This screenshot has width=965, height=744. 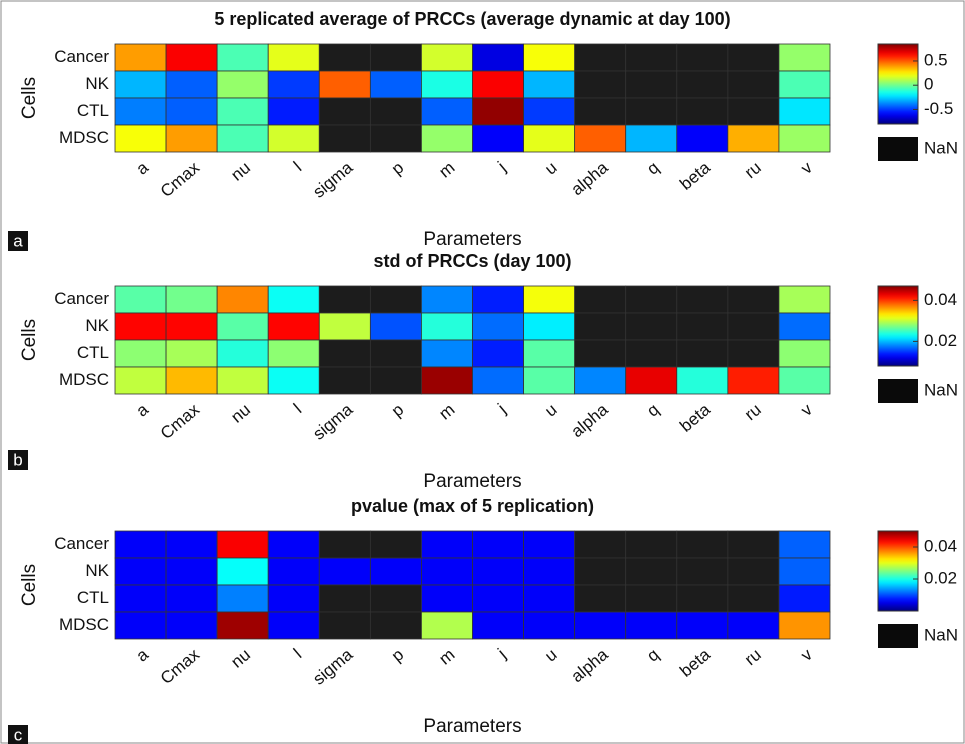 What do you see at coordinates (928, 84) in the screenshot?
I see `colorbar-tick-label: 0` at bounding box center [928, 84].